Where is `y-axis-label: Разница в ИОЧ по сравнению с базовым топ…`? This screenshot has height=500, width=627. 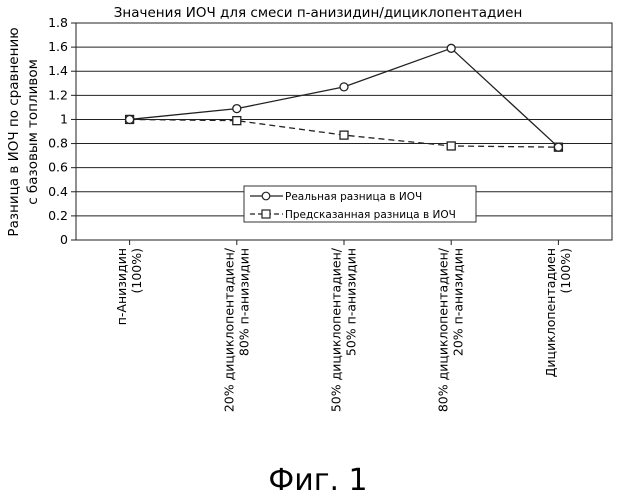
y-axis-label: Разница в ИОЧ по сравнению с базовым топ… is located at coordinates (23, 131).